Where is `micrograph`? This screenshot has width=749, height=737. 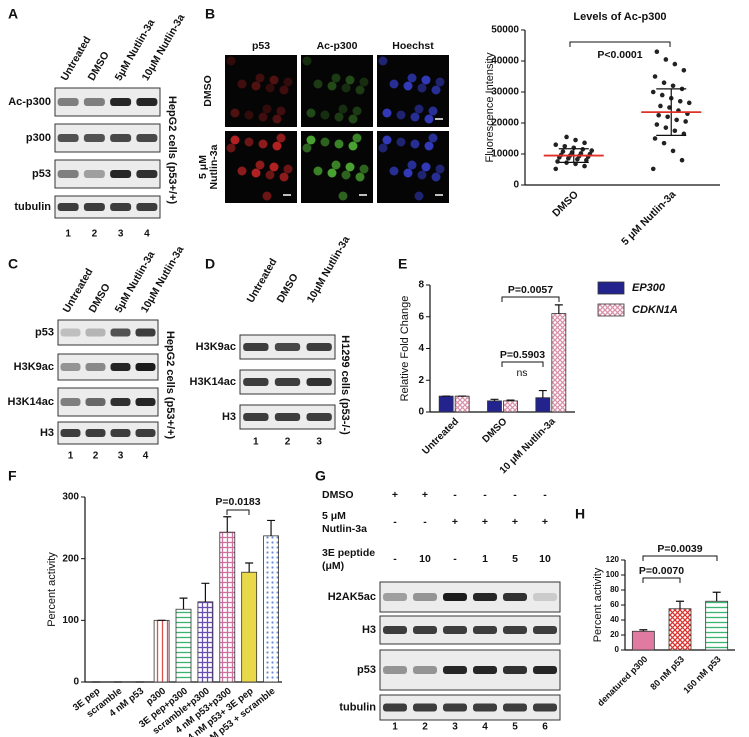
micrograph is located at coordinates (261, 91).